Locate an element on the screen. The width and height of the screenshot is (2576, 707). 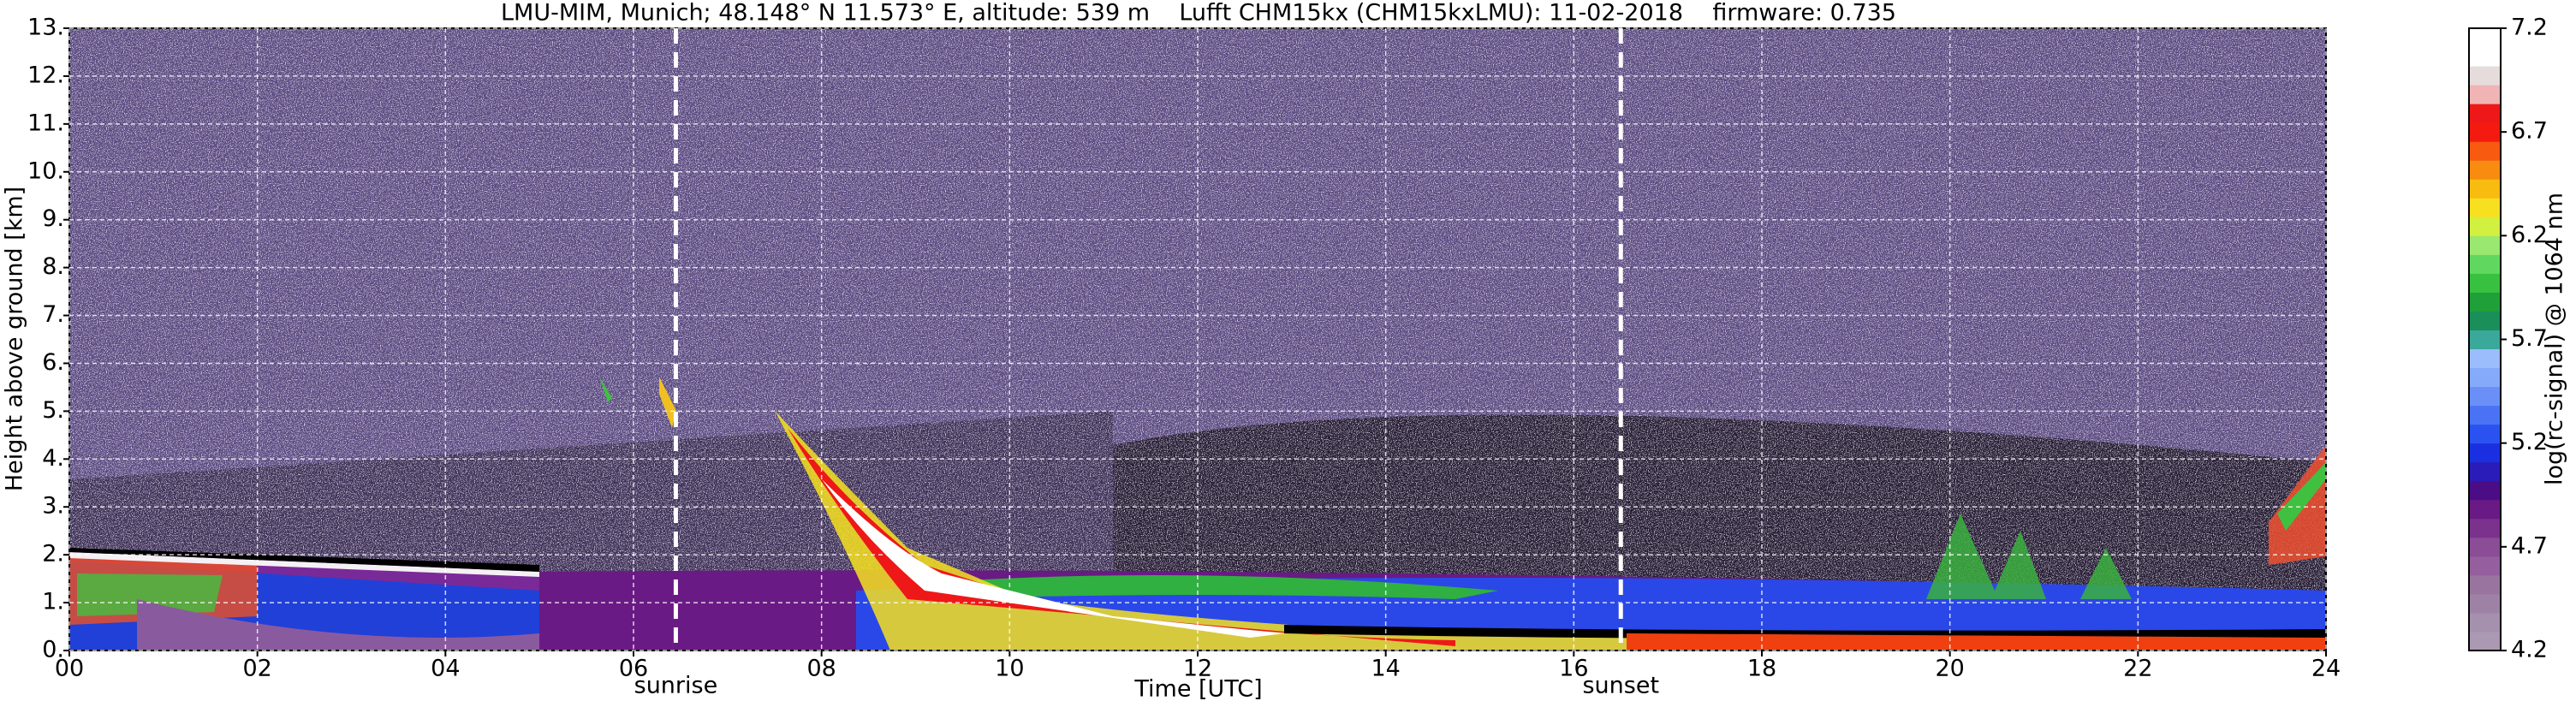
x-tick-label: 10 is located at coordinates (1009, 669).